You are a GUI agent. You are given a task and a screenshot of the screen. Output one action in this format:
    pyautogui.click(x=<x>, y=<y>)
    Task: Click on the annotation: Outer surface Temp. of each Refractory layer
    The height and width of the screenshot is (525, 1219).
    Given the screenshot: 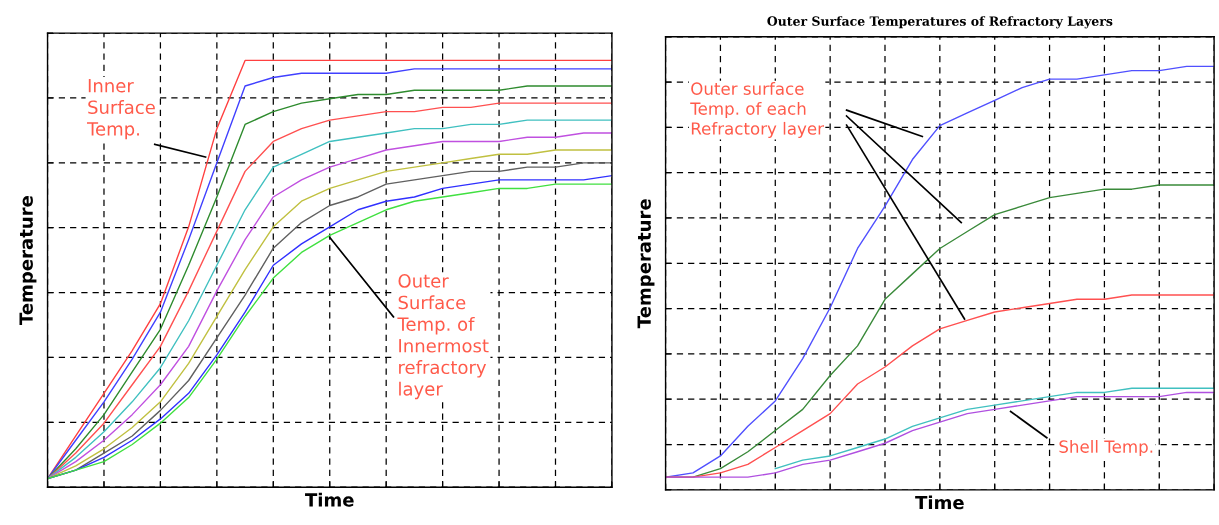 What is the action you would take?
    pyautogui.click(x=757, y=110)
    